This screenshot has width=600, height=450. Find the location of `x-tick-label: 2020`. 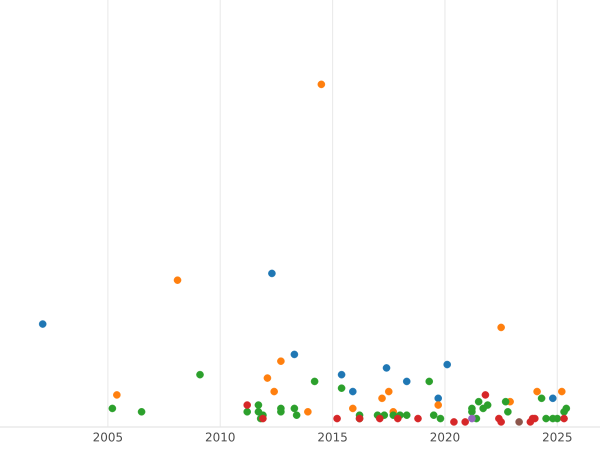

x-tick-label: 2020 is located at coordinates (445, 437).